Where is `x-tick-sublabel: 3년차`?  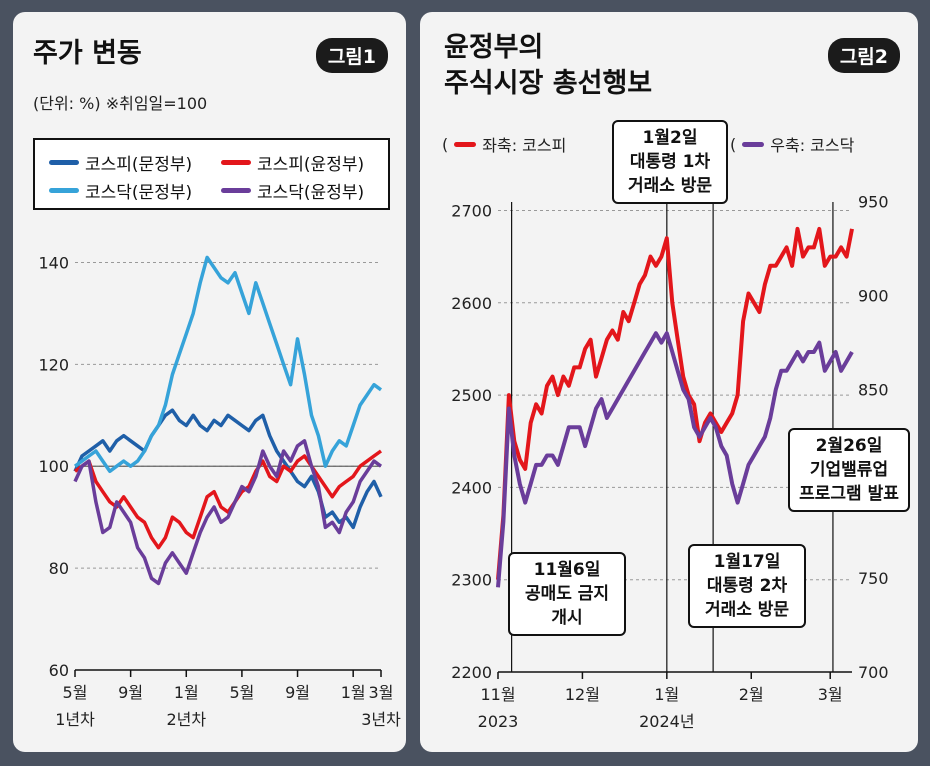 x-tick-sublabel: 3년차 is located at coordinates (381, 719).